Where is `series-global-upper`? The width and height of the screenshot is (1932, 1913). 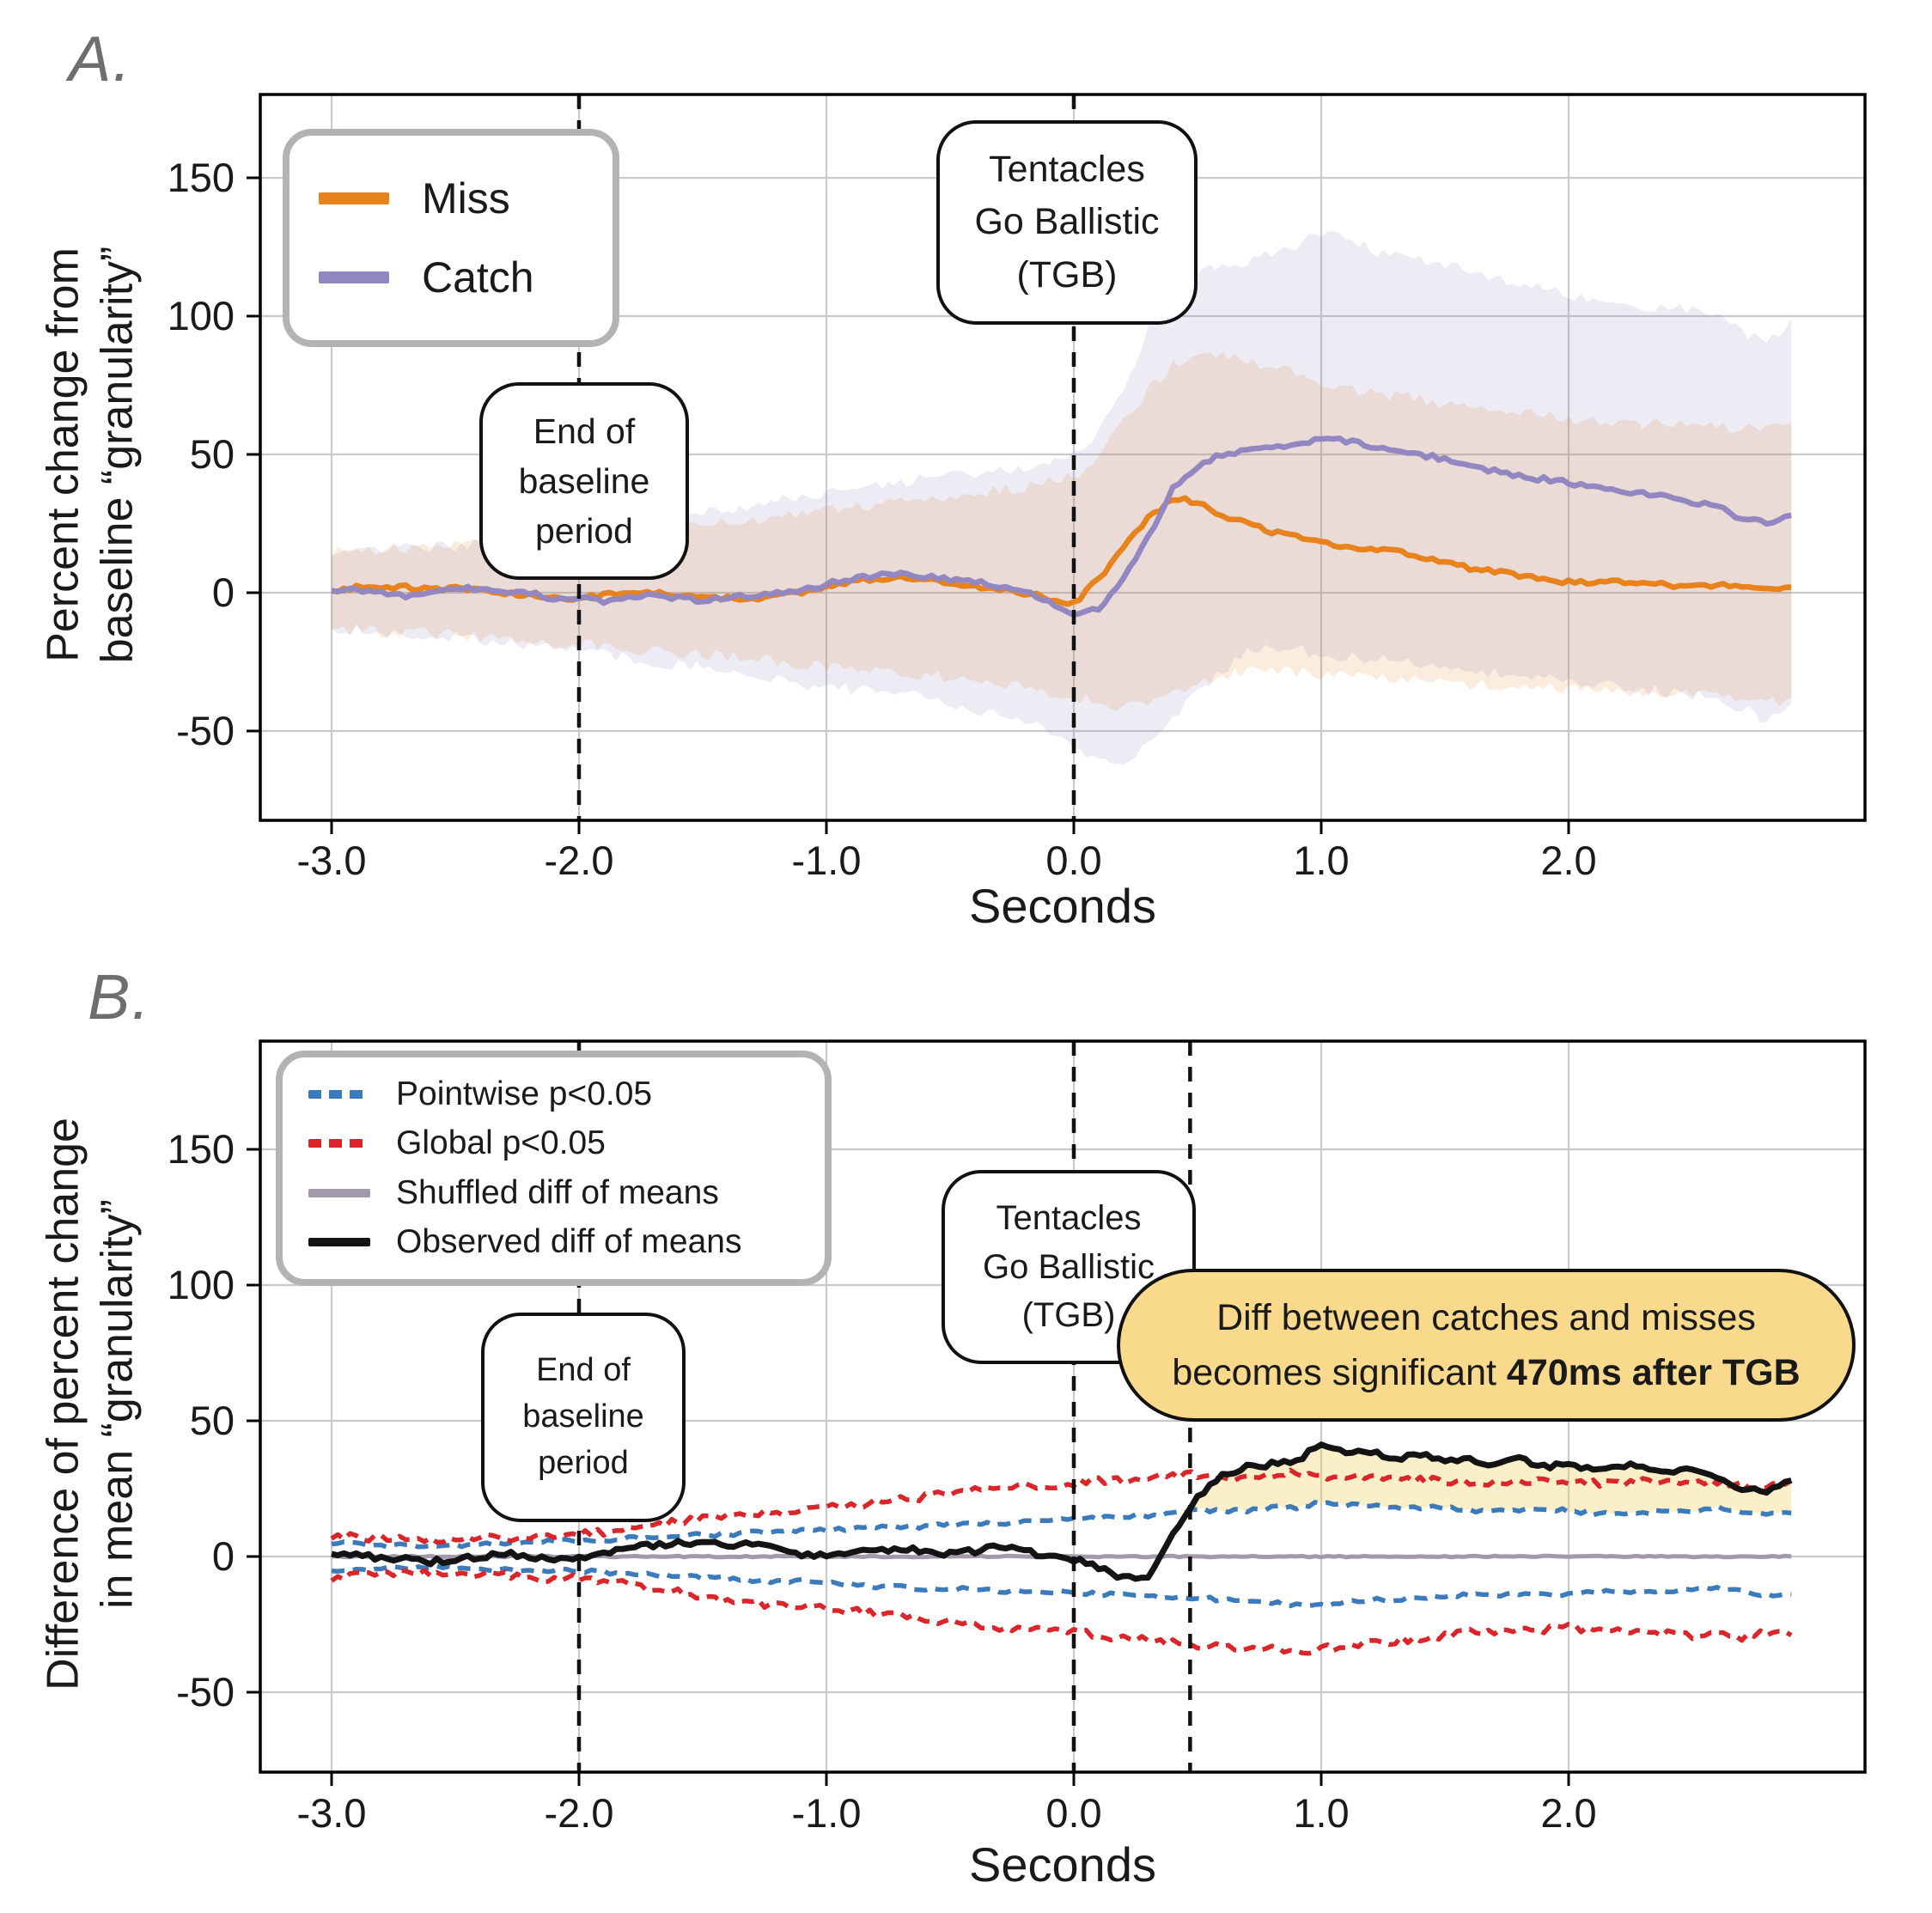
series-global-upper is located at coordinates (1061, 1506).